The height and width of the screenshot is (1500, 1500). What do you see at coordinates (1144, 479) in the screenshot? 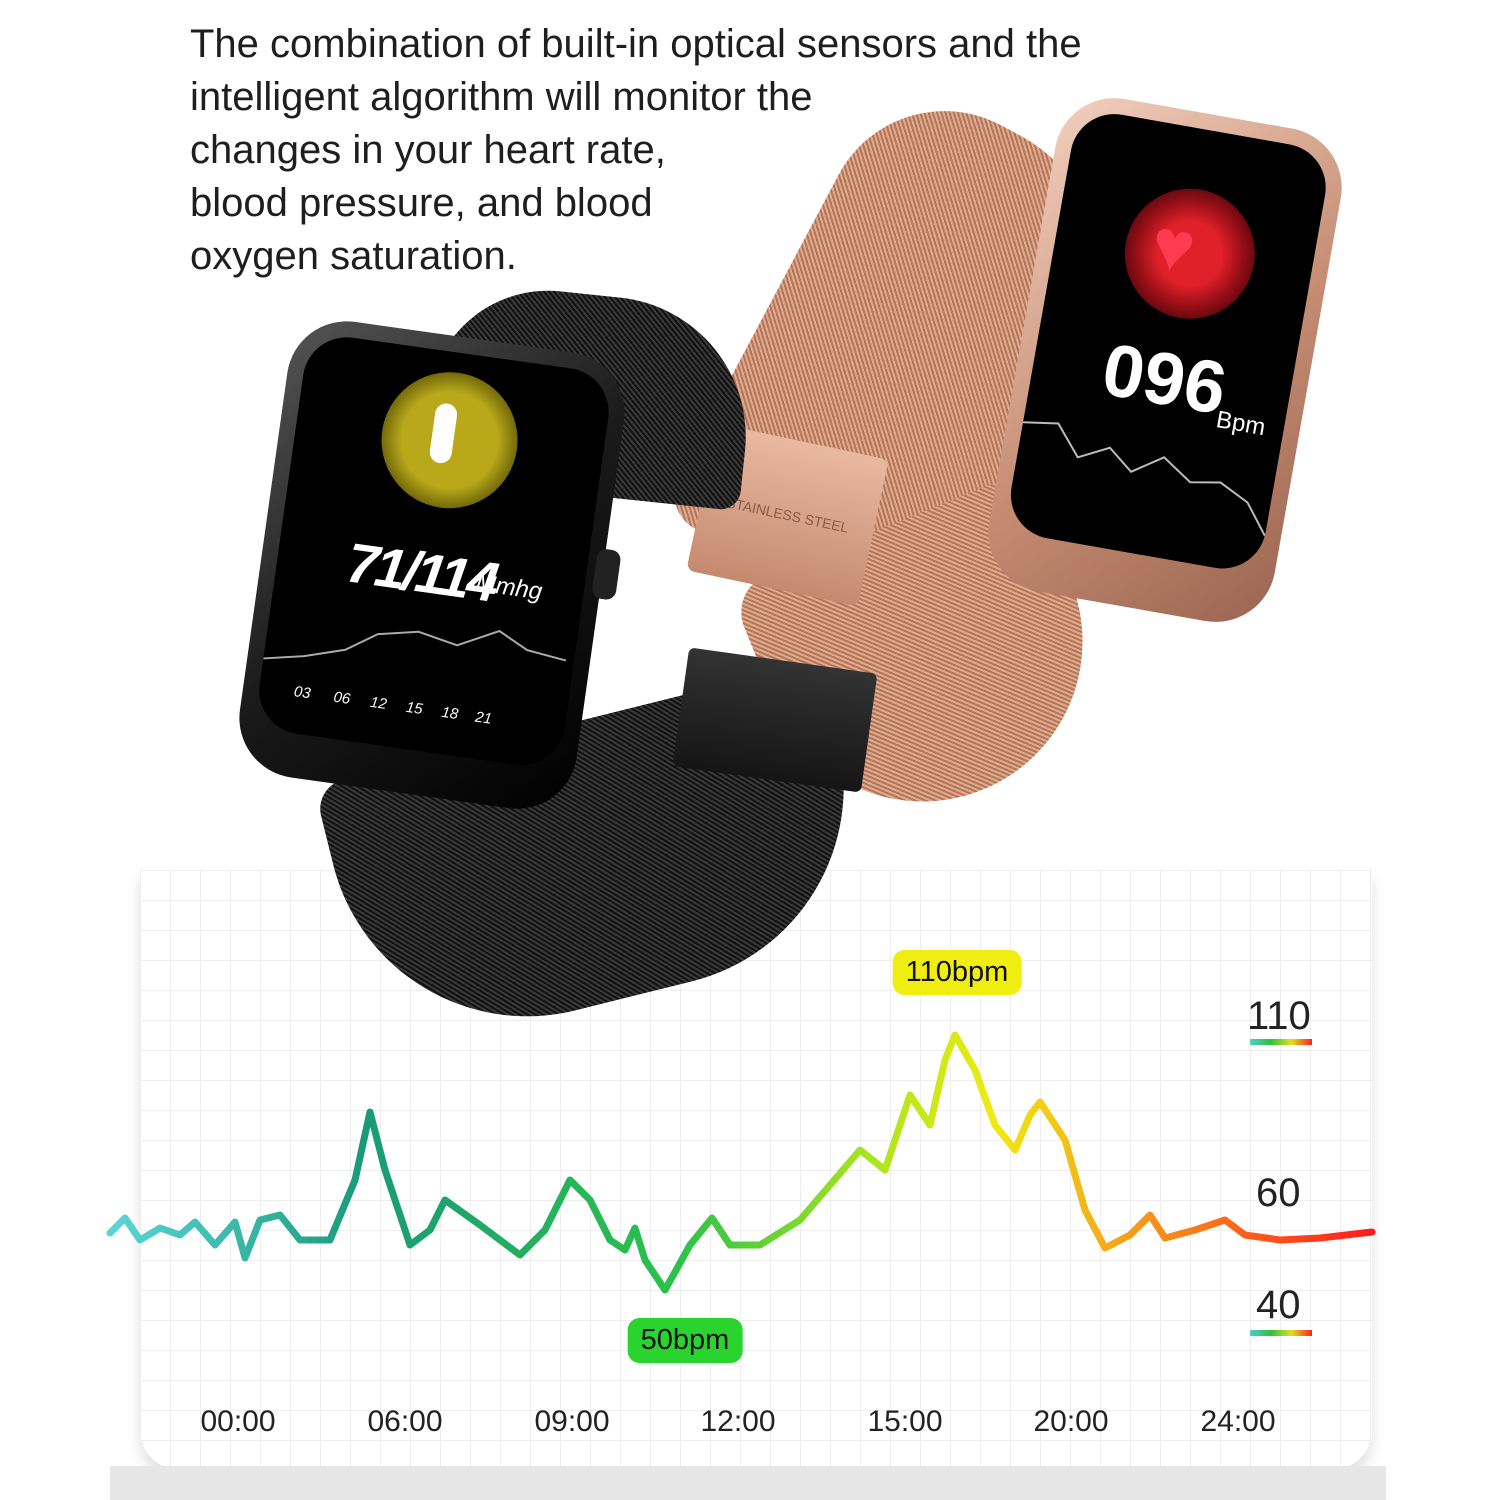
I see `heart-rate-mini-graph` at bounding box center [1144, 479].